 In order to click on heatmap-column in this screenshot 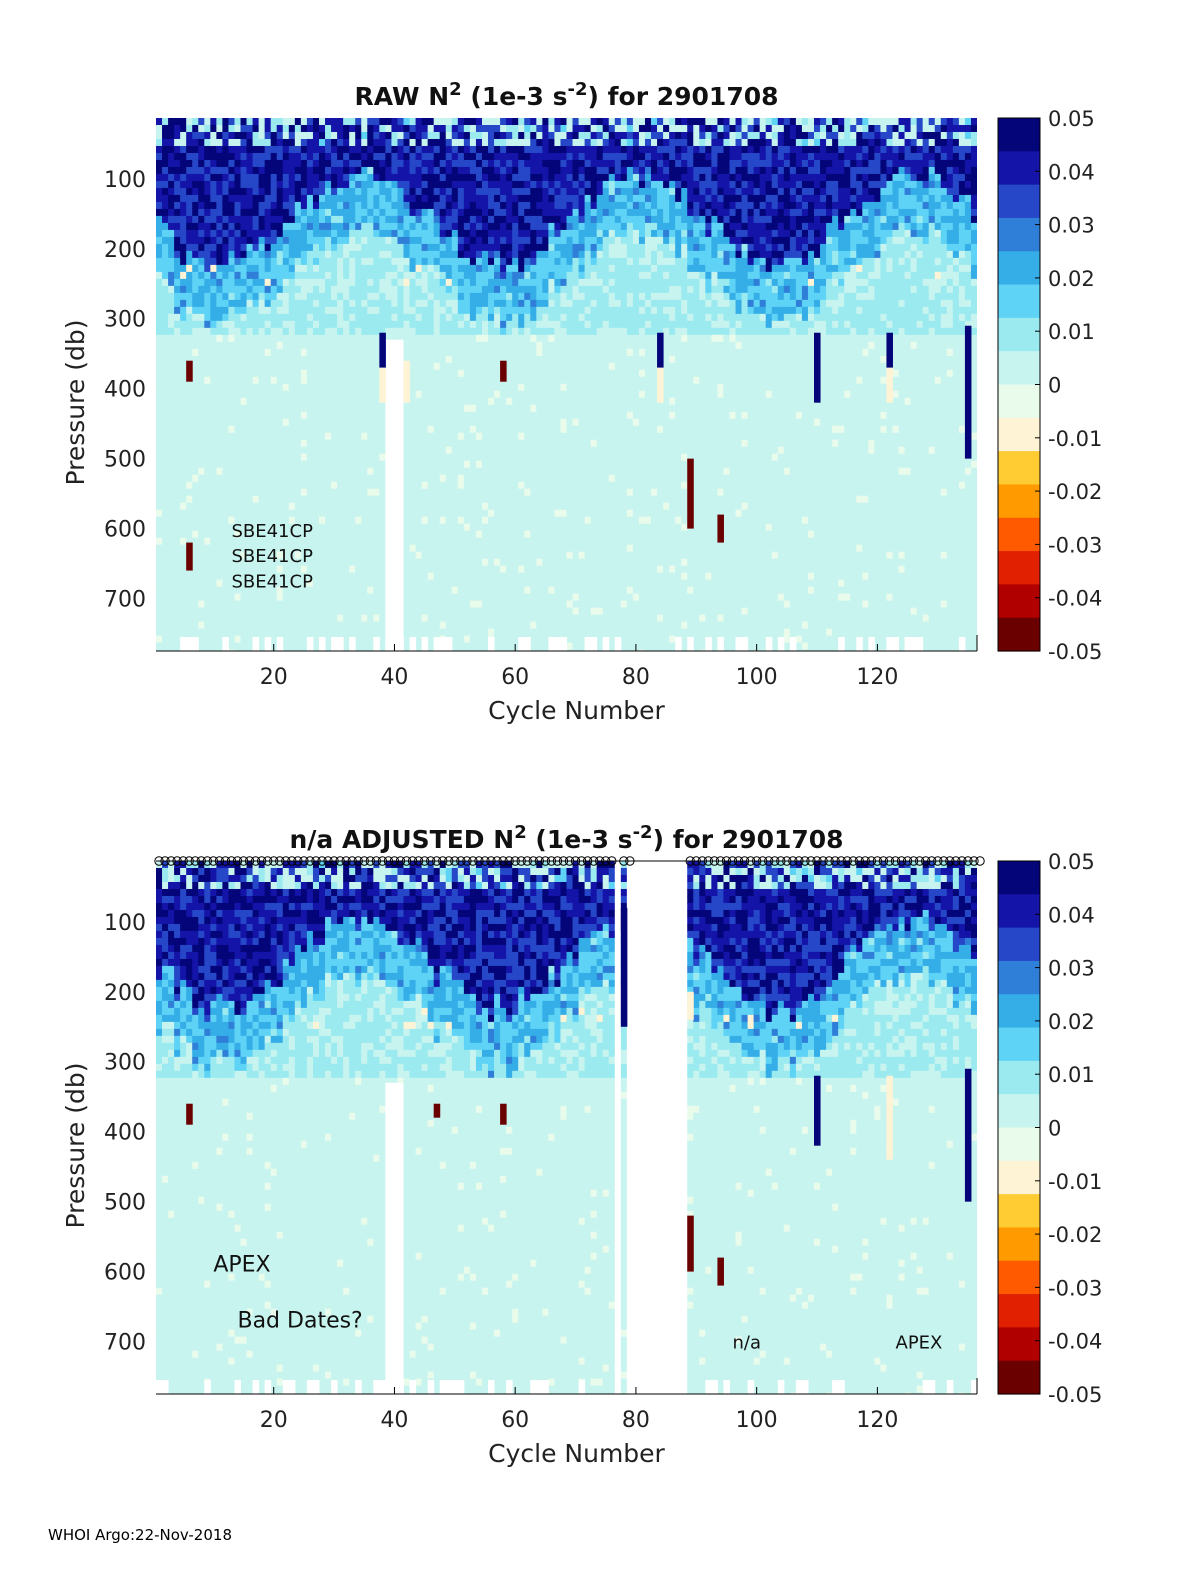, I will do `click(274, 384)`.